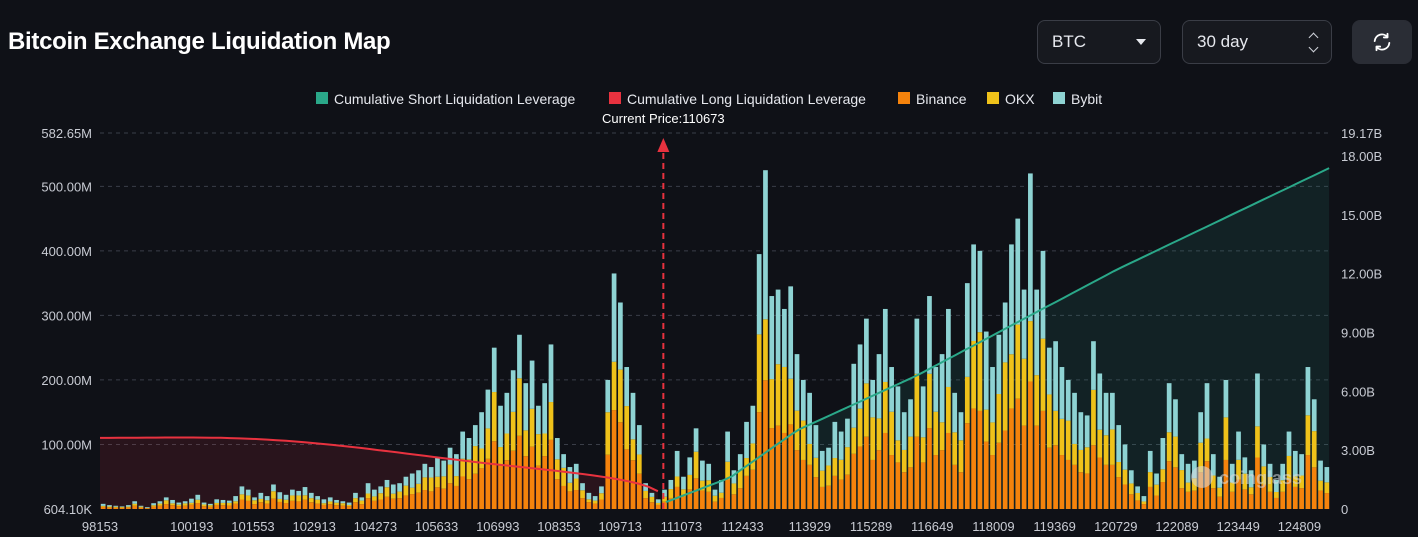 This screenshot has height=537, width=1418. What do you see at coordinates (737, 99) in the screenshot?
I see `legend-item: Cumulative Long Liquidation Leverage` at bounding box center [737, 99].